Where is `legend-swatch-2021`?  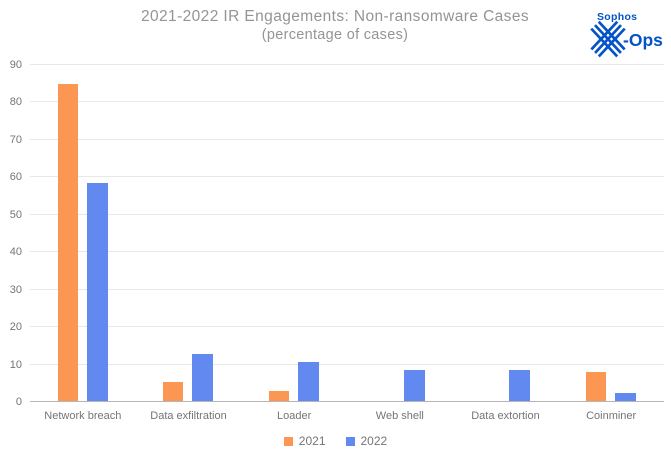
legend-swatch-2021 is located at coordinates (288, 441).